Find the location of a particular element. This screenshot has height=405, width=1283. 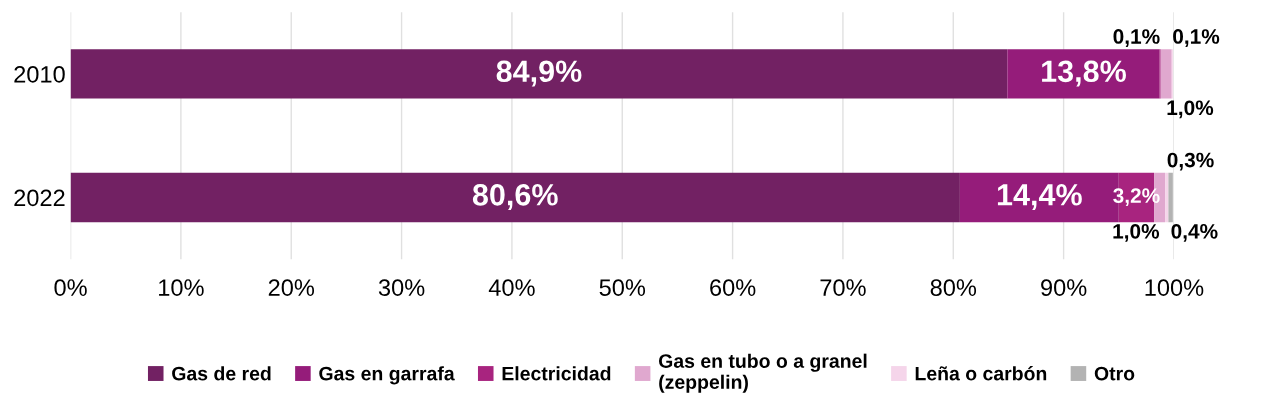

x-tick-label: 20% is located at coordinates (291, 287).